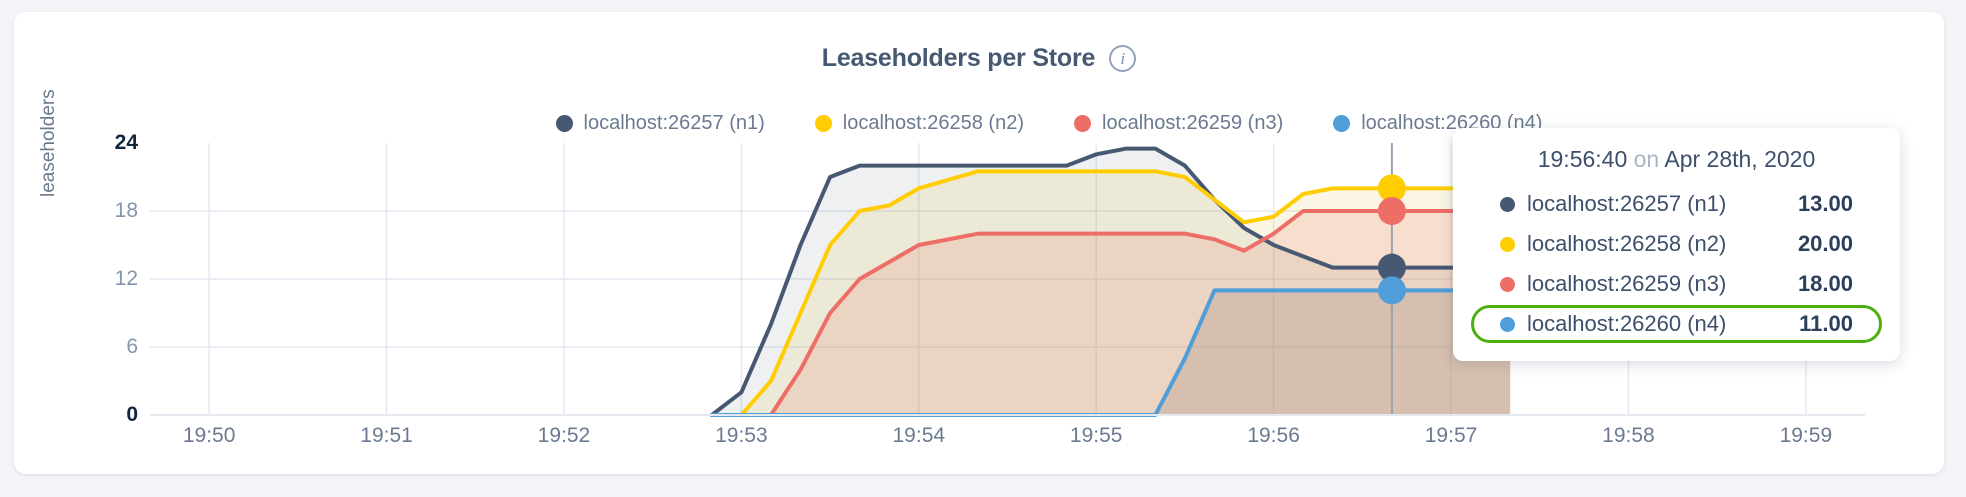 The width and height of the screenshot is (1966, 497). I want to click on tooltip-row: localhost:26258 (n2) 20.00, so click(1676, 244).